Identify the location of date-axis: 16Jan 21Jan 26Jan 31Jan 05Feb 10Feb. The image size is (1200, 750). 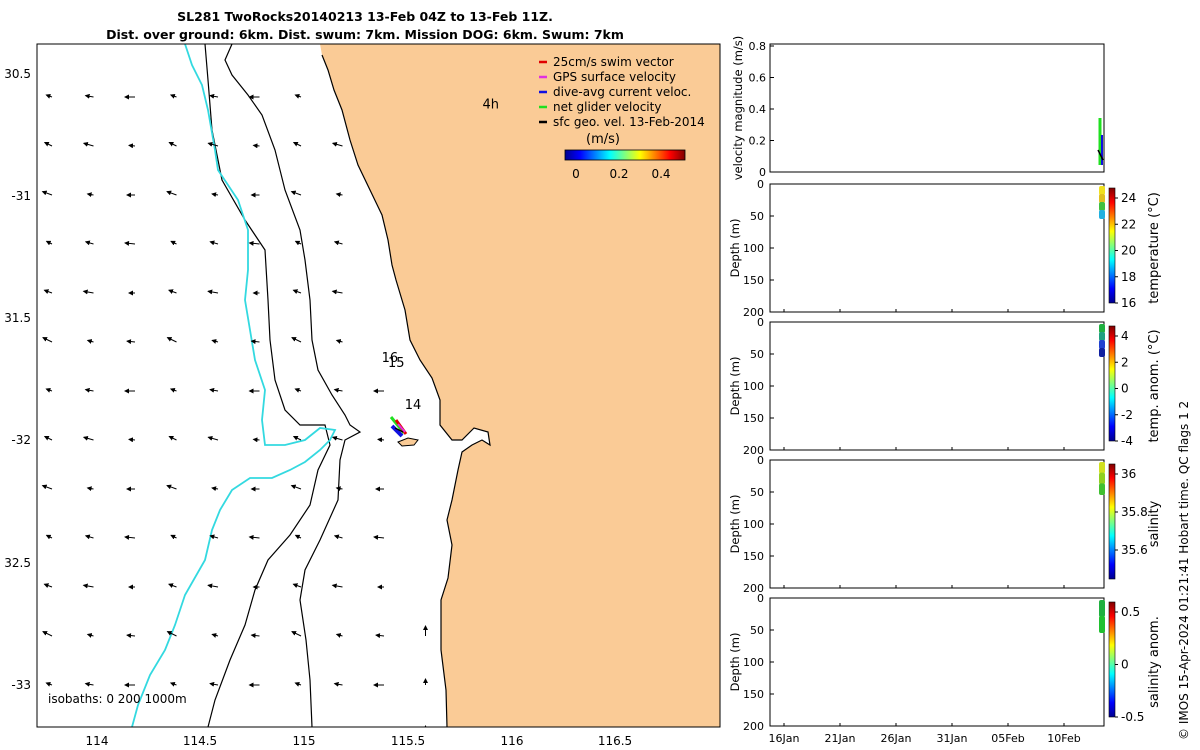
(925, 738).